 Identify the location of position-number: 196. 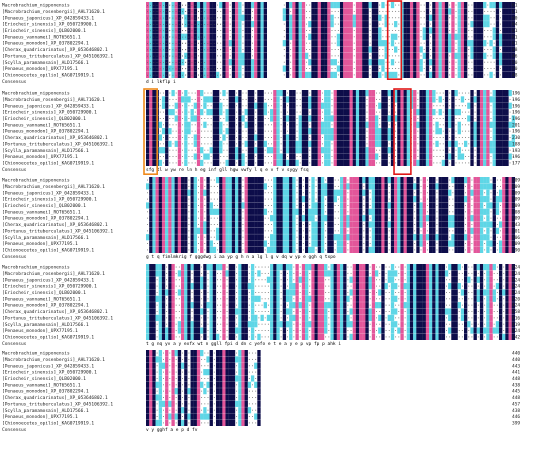
(516, 119).